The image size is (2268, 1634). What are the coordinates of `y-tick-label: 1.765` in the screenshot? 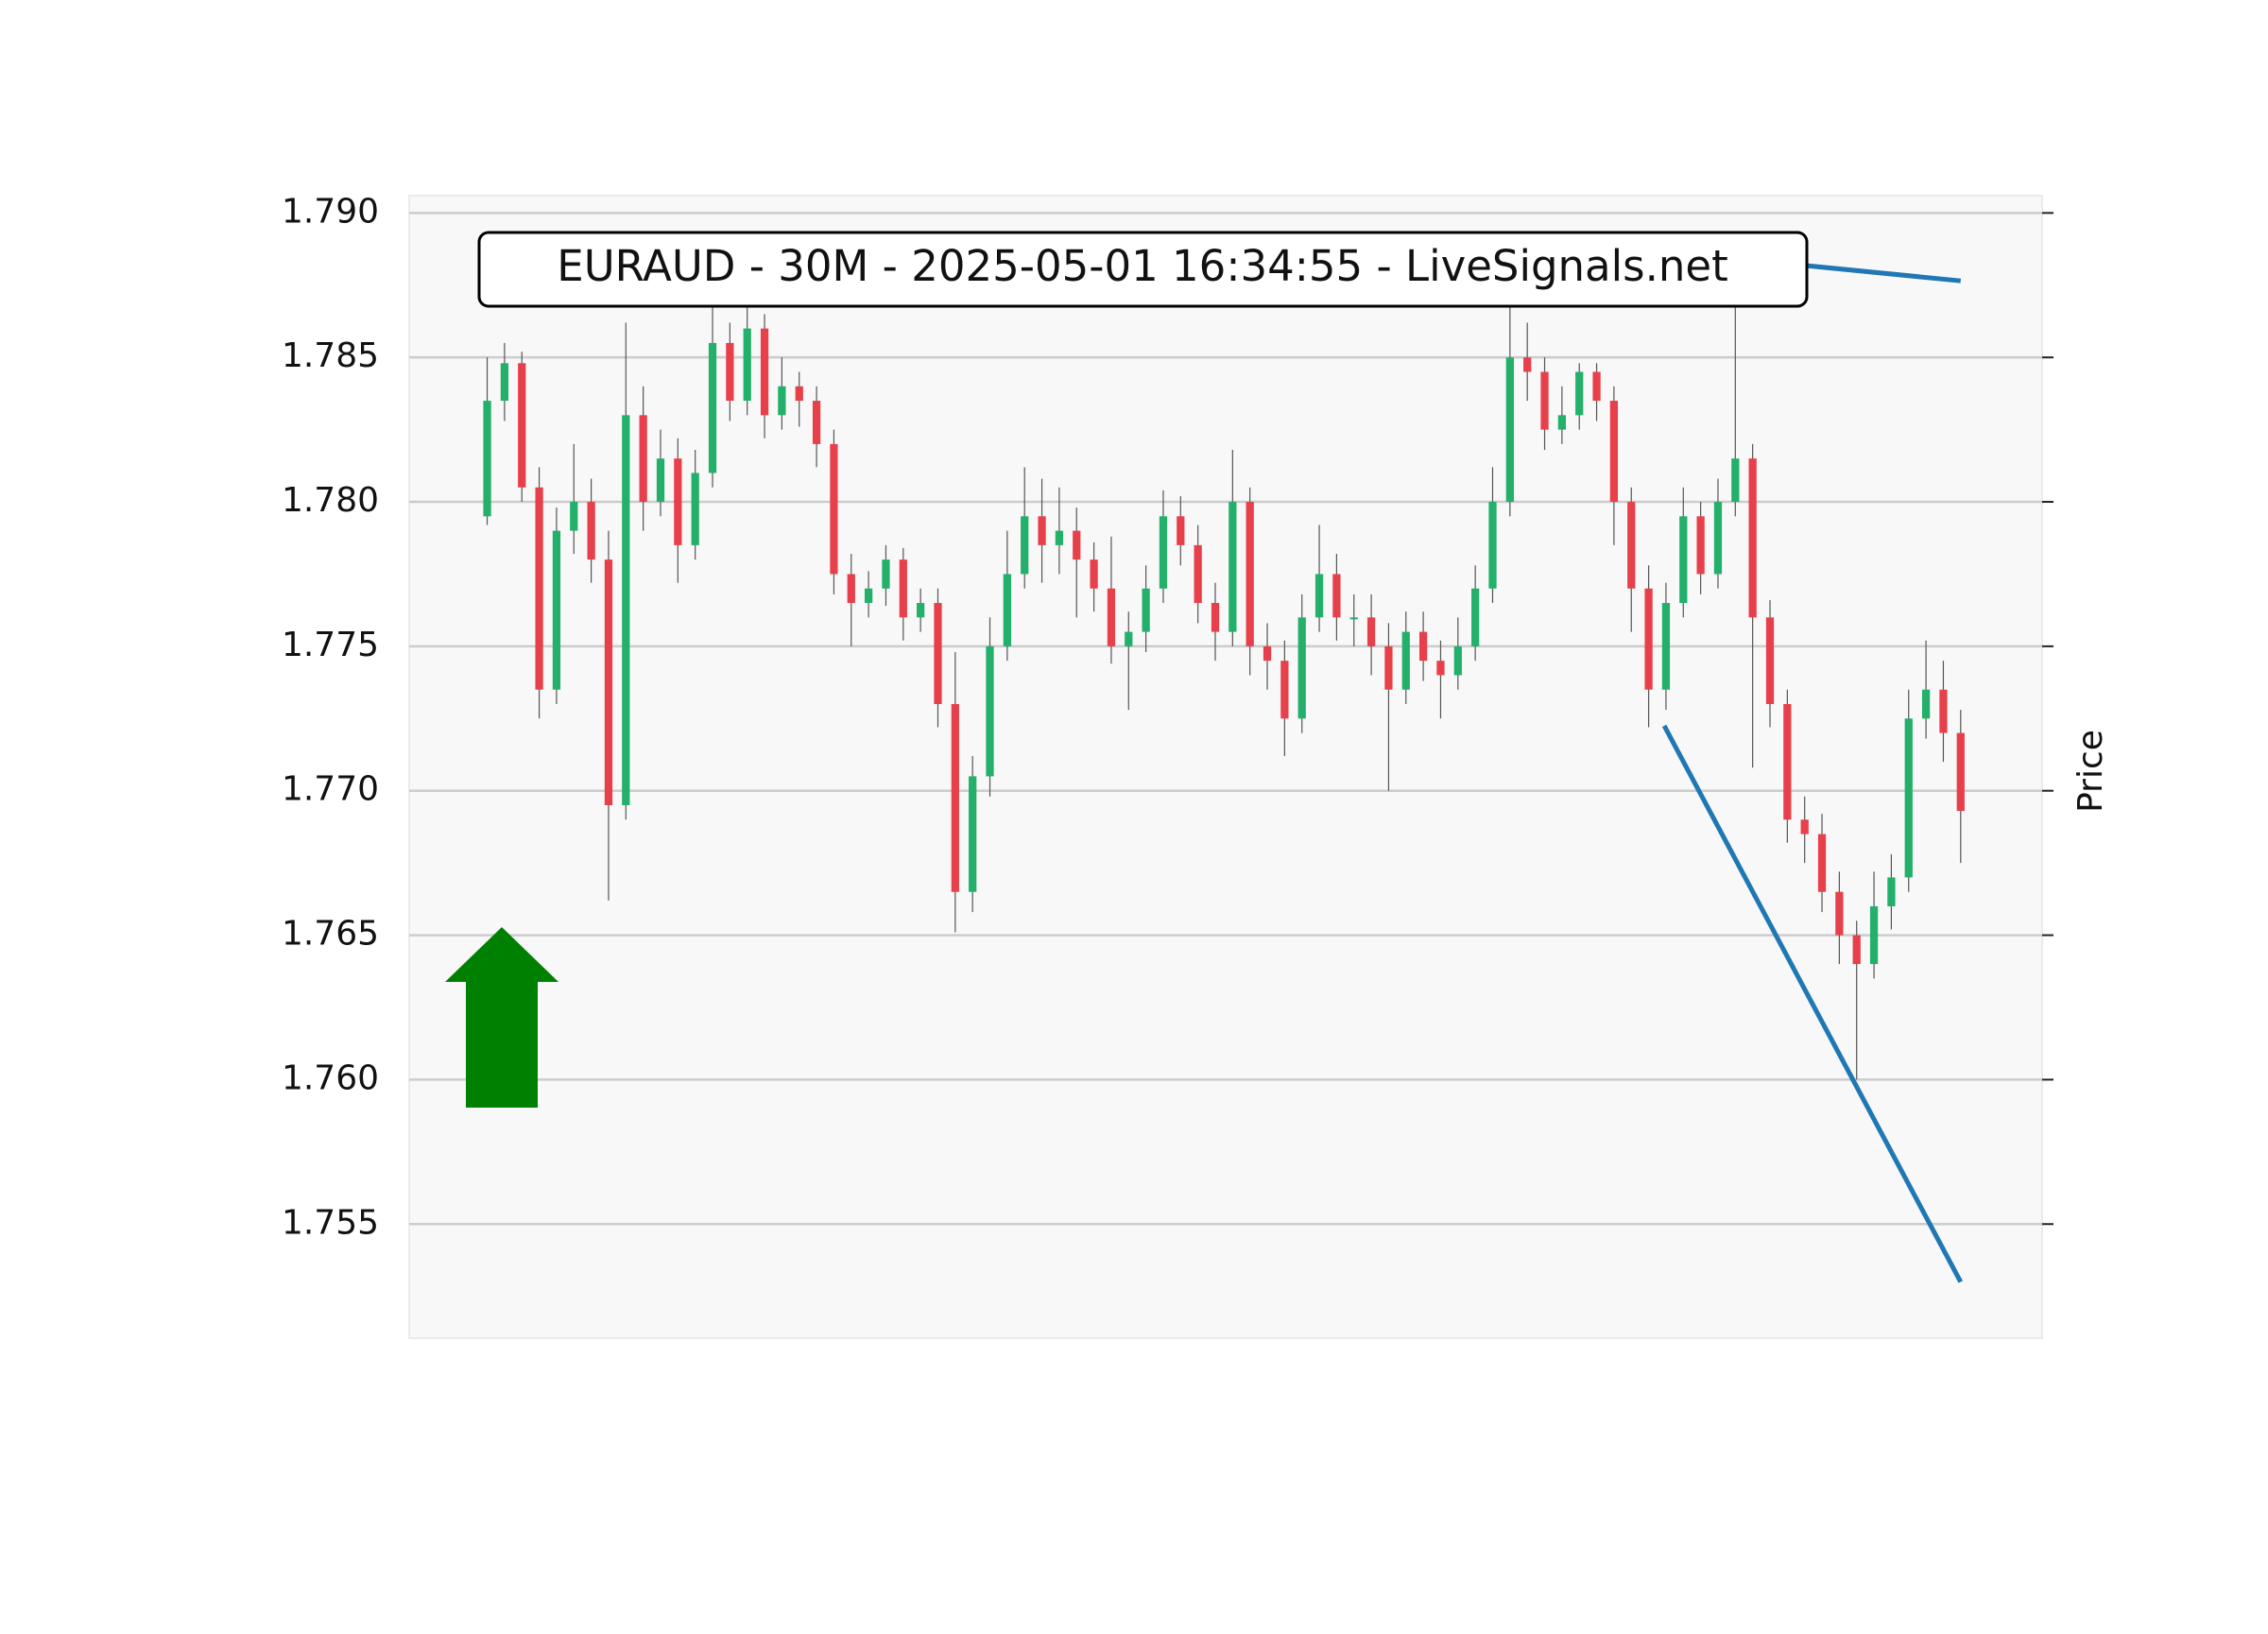 It's located at (330, 935).